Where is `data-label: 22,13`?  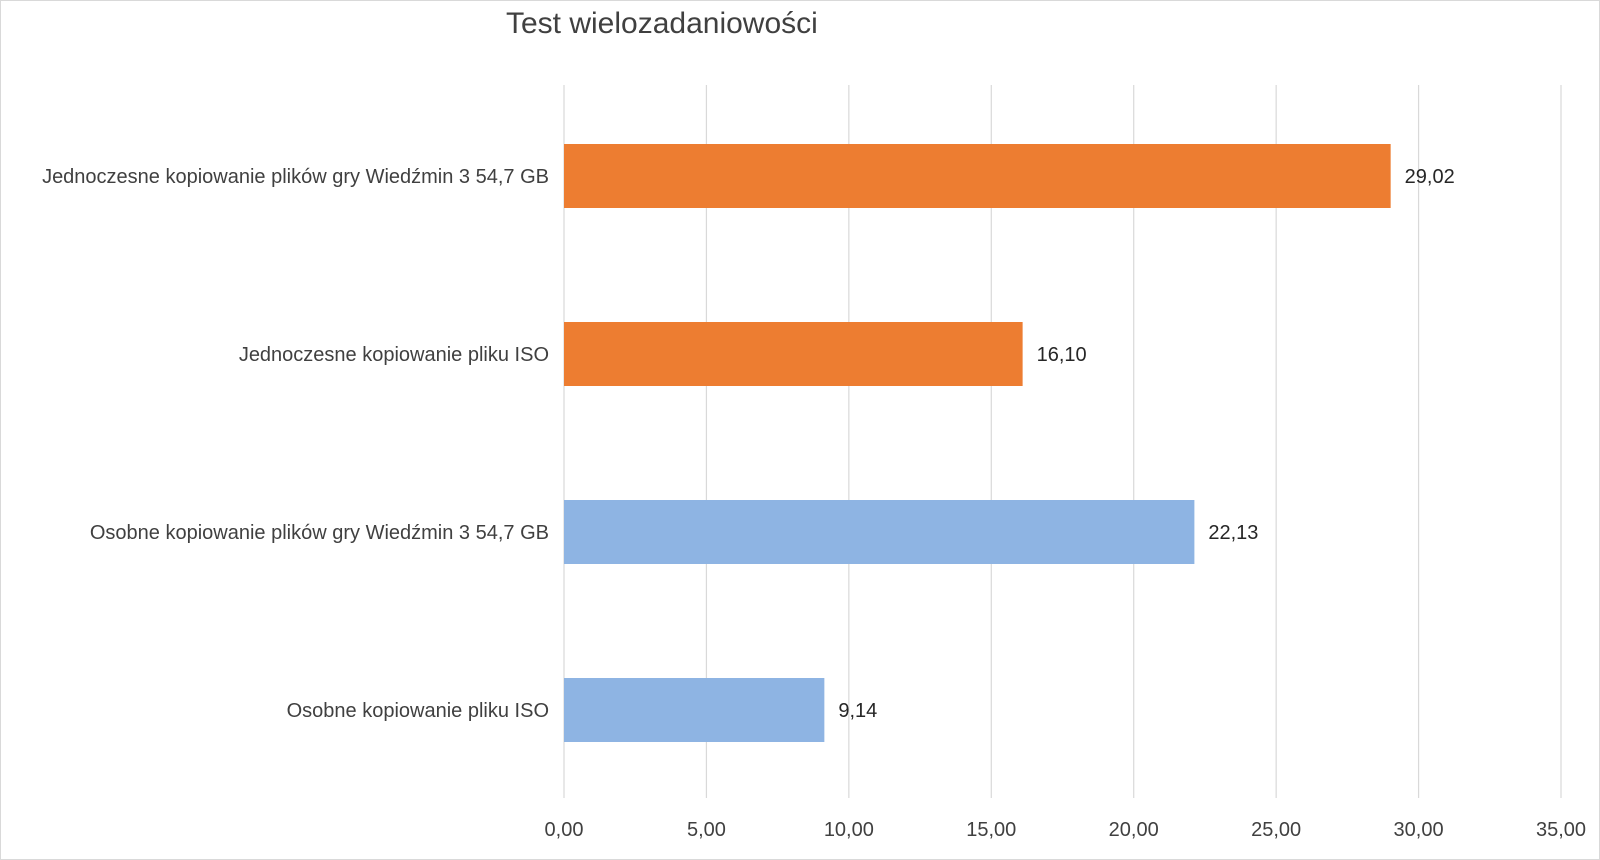 data-label: 22,13 is located at coordinates (1233, 533).